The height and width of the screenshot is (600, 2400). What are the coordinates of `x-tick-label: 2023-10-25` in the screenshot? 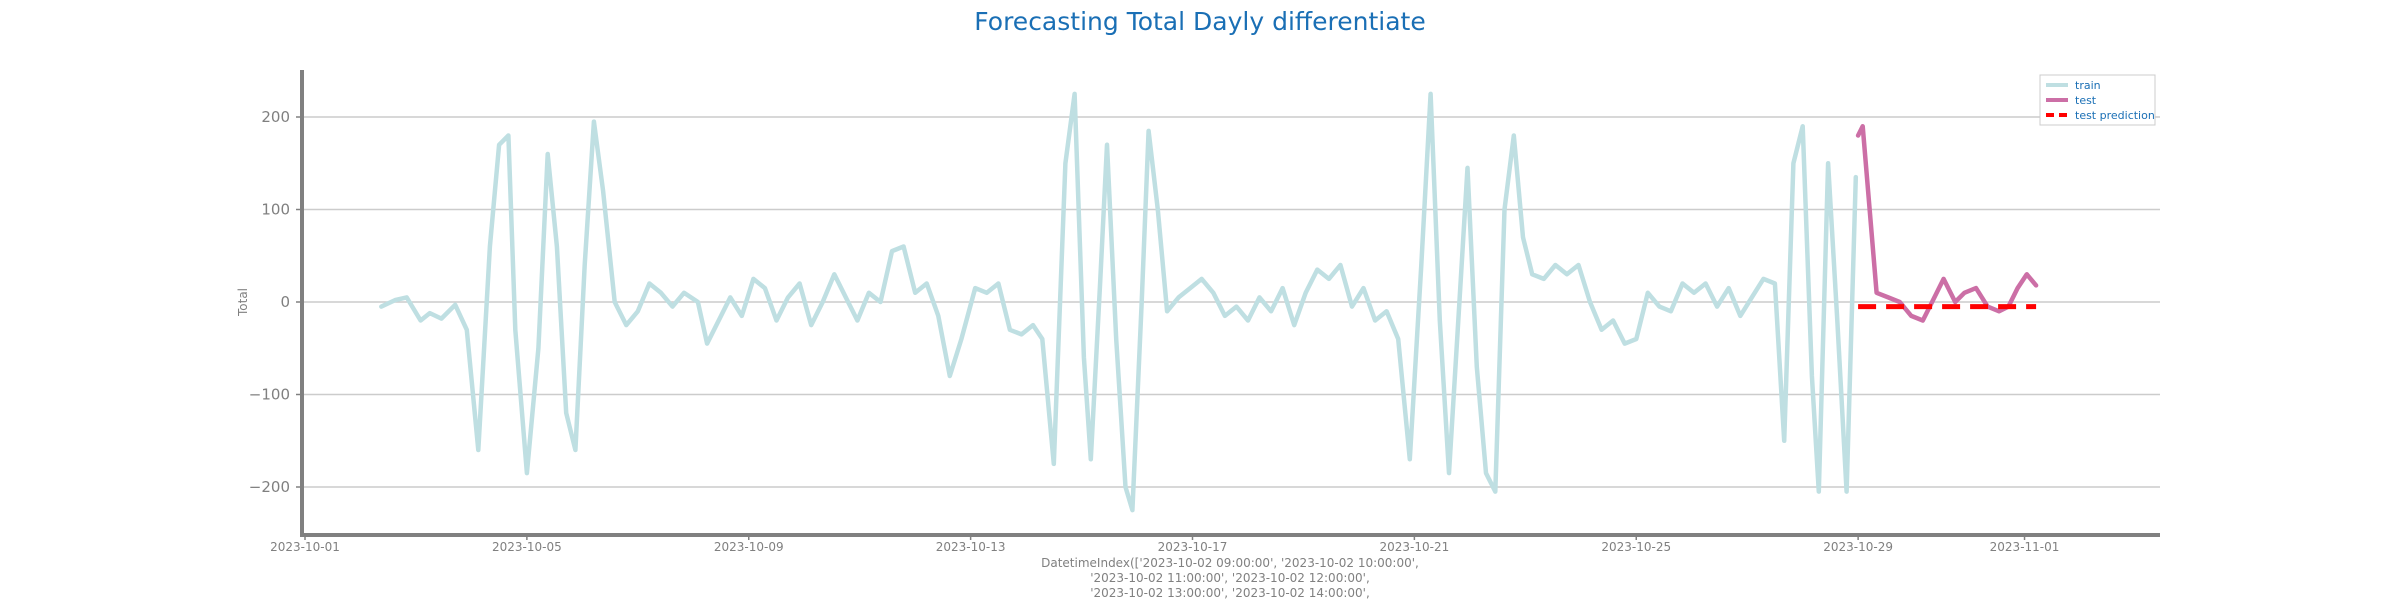 It's located at (1636, 547).